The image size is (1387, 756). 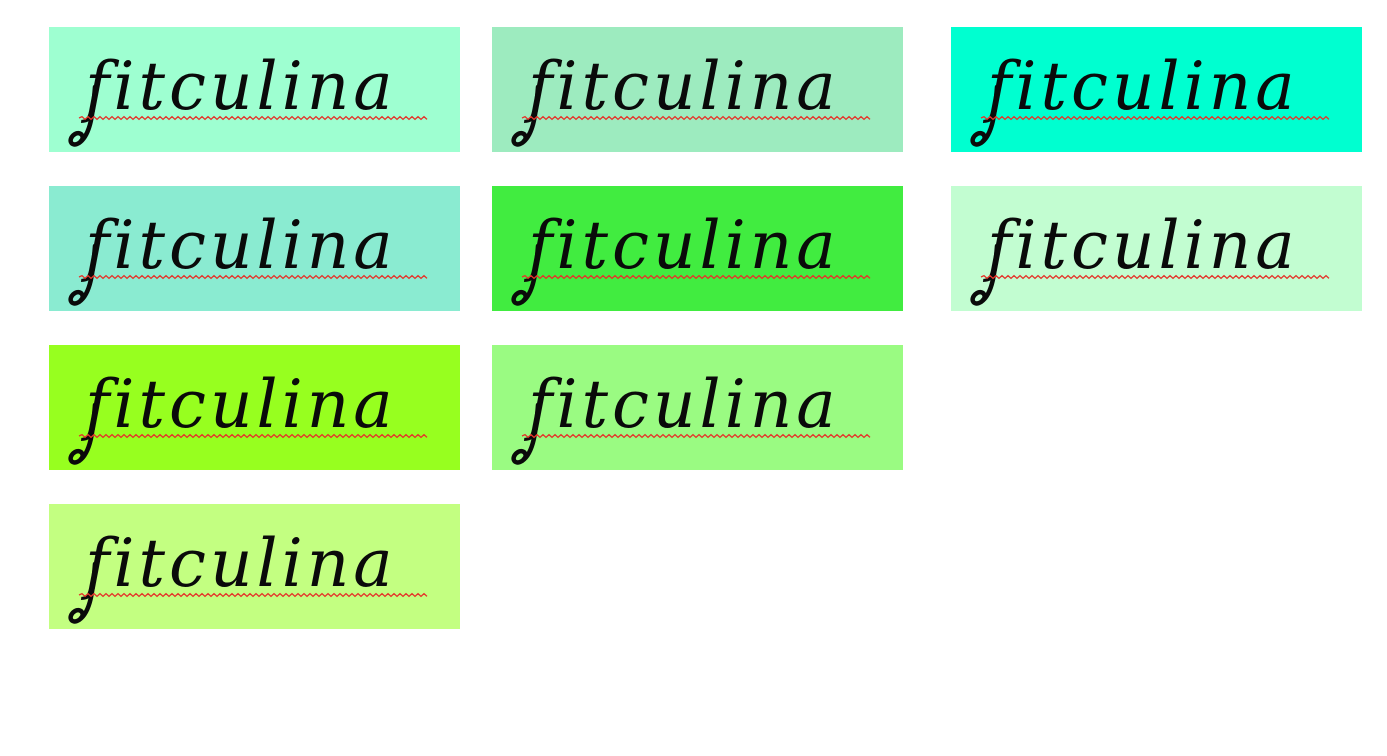 I want to click on logo-tile-4: fitculina, so click(x=254, y=248).